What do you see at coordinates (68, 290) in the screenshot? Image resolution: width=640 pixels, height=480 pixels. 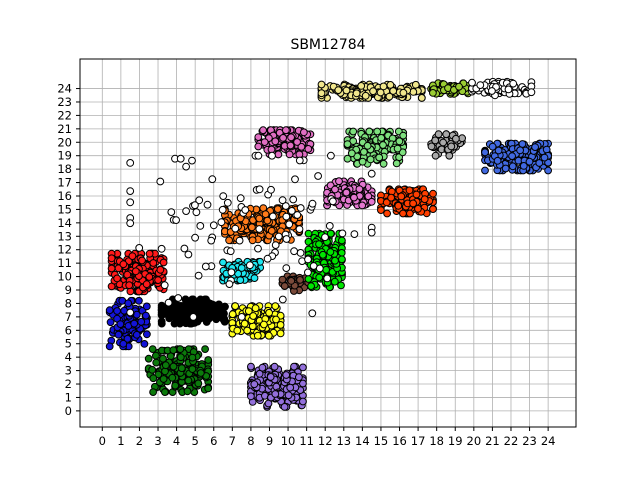 I see `y-tick-label: 9` at bounding box center [68, 290].